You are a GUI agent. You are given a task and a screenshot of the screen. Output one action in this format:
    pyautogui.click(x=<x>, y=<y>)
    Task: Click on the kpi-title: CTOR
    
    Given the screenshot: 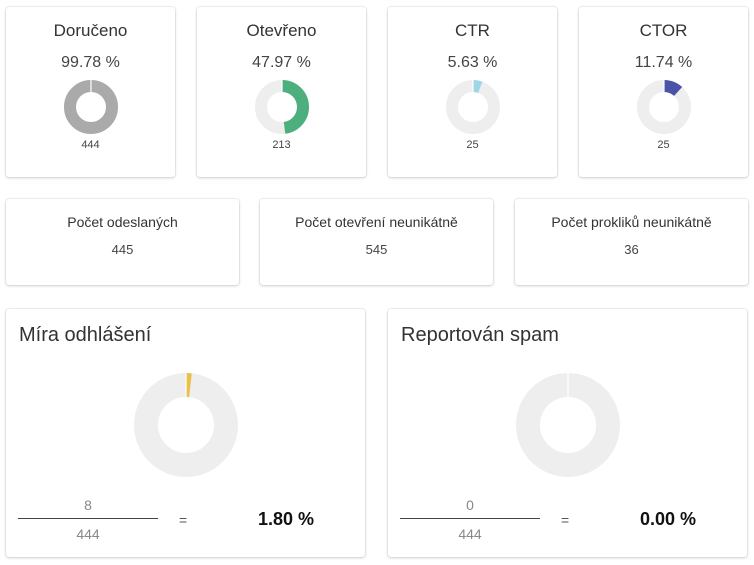 What is the action you would take?
    pyautogui.click(x=663, y=30)
    